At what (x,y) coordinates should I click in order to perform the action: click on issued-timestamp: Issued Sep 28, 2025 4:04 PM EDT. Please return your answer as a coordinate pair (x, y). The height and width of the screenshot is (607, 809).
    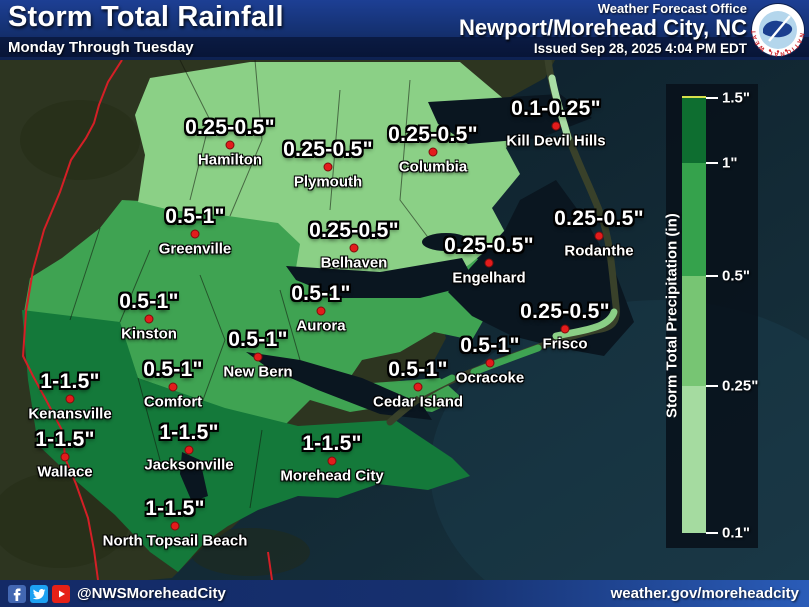
    Looking at the image, I should click on (640, 49).